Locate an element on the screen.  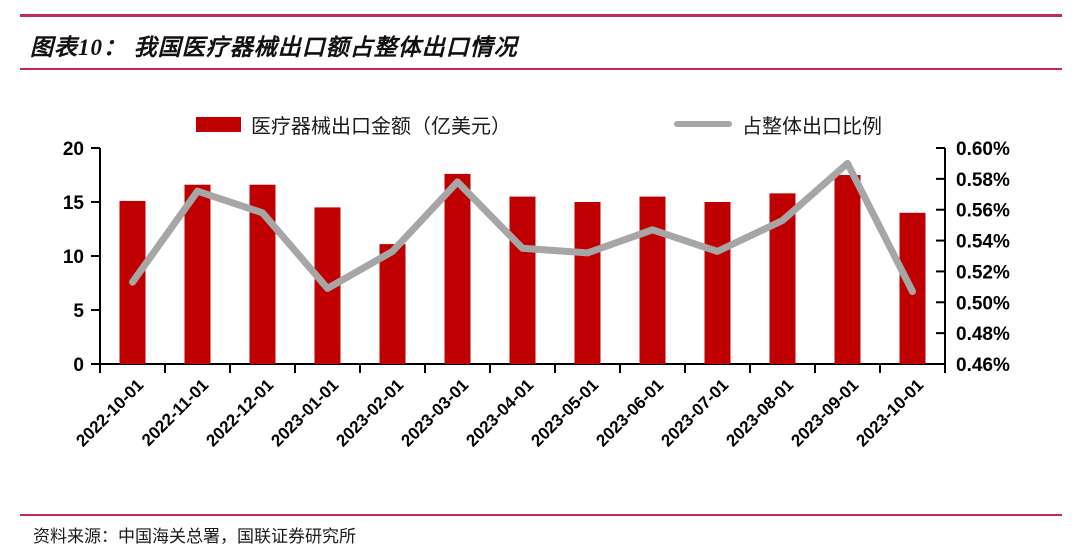
right-axis-label: 0.54% is located at coordinates (983, 242).